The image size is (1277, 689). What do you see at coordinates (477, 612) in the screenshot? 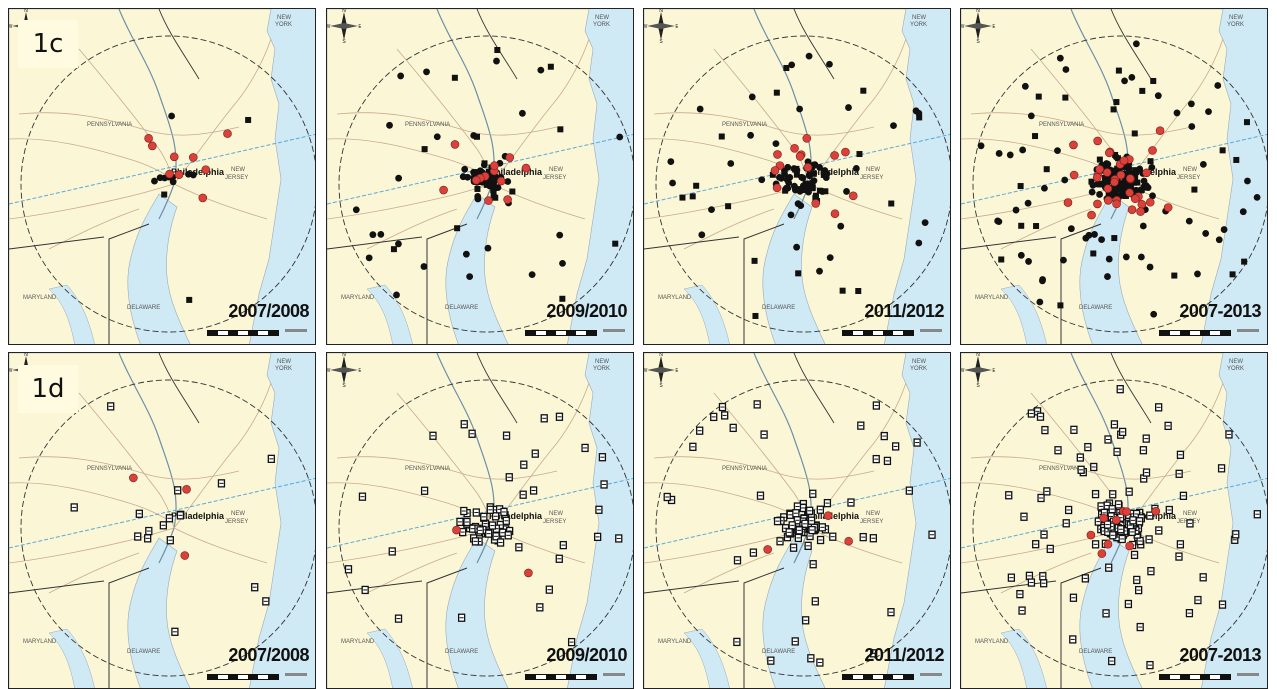
I see `delaware-bay` at bounding box center [477, 612].